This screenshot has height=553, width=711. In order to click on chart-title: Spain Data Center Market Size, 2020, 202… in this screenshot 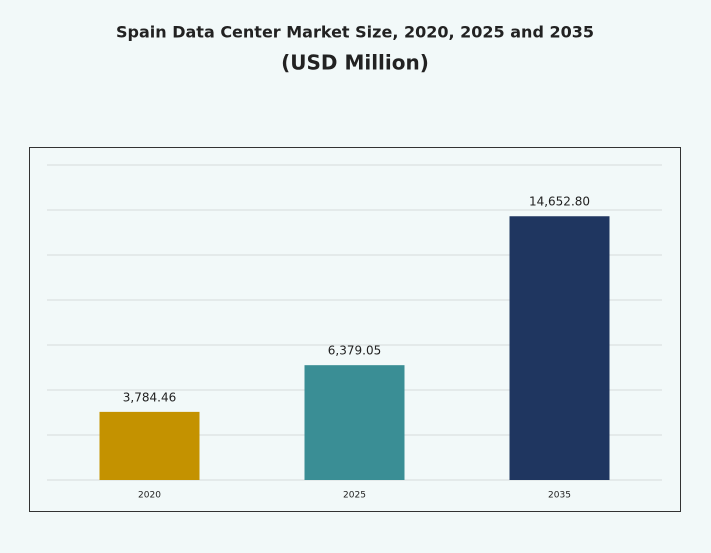, I will do `click(355, 32)`.